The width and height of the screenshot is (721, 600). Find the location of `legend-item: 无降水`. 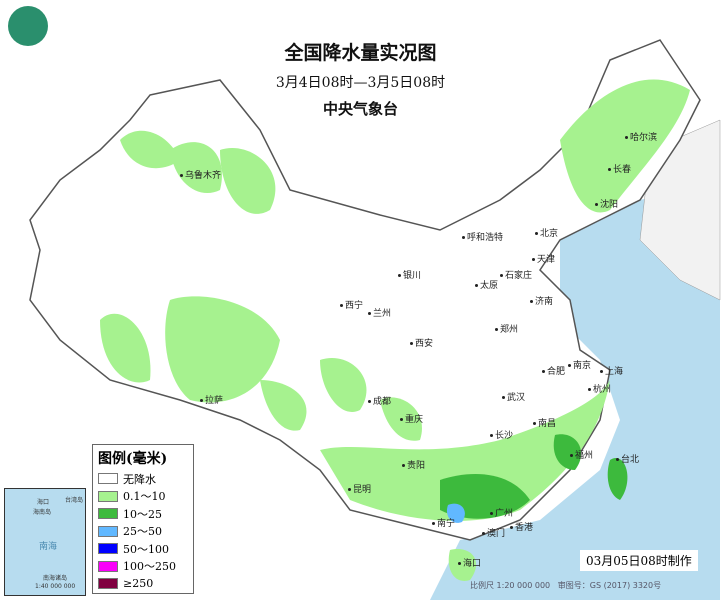

legend-item: 无降水 is located at coordinates (143, 479).